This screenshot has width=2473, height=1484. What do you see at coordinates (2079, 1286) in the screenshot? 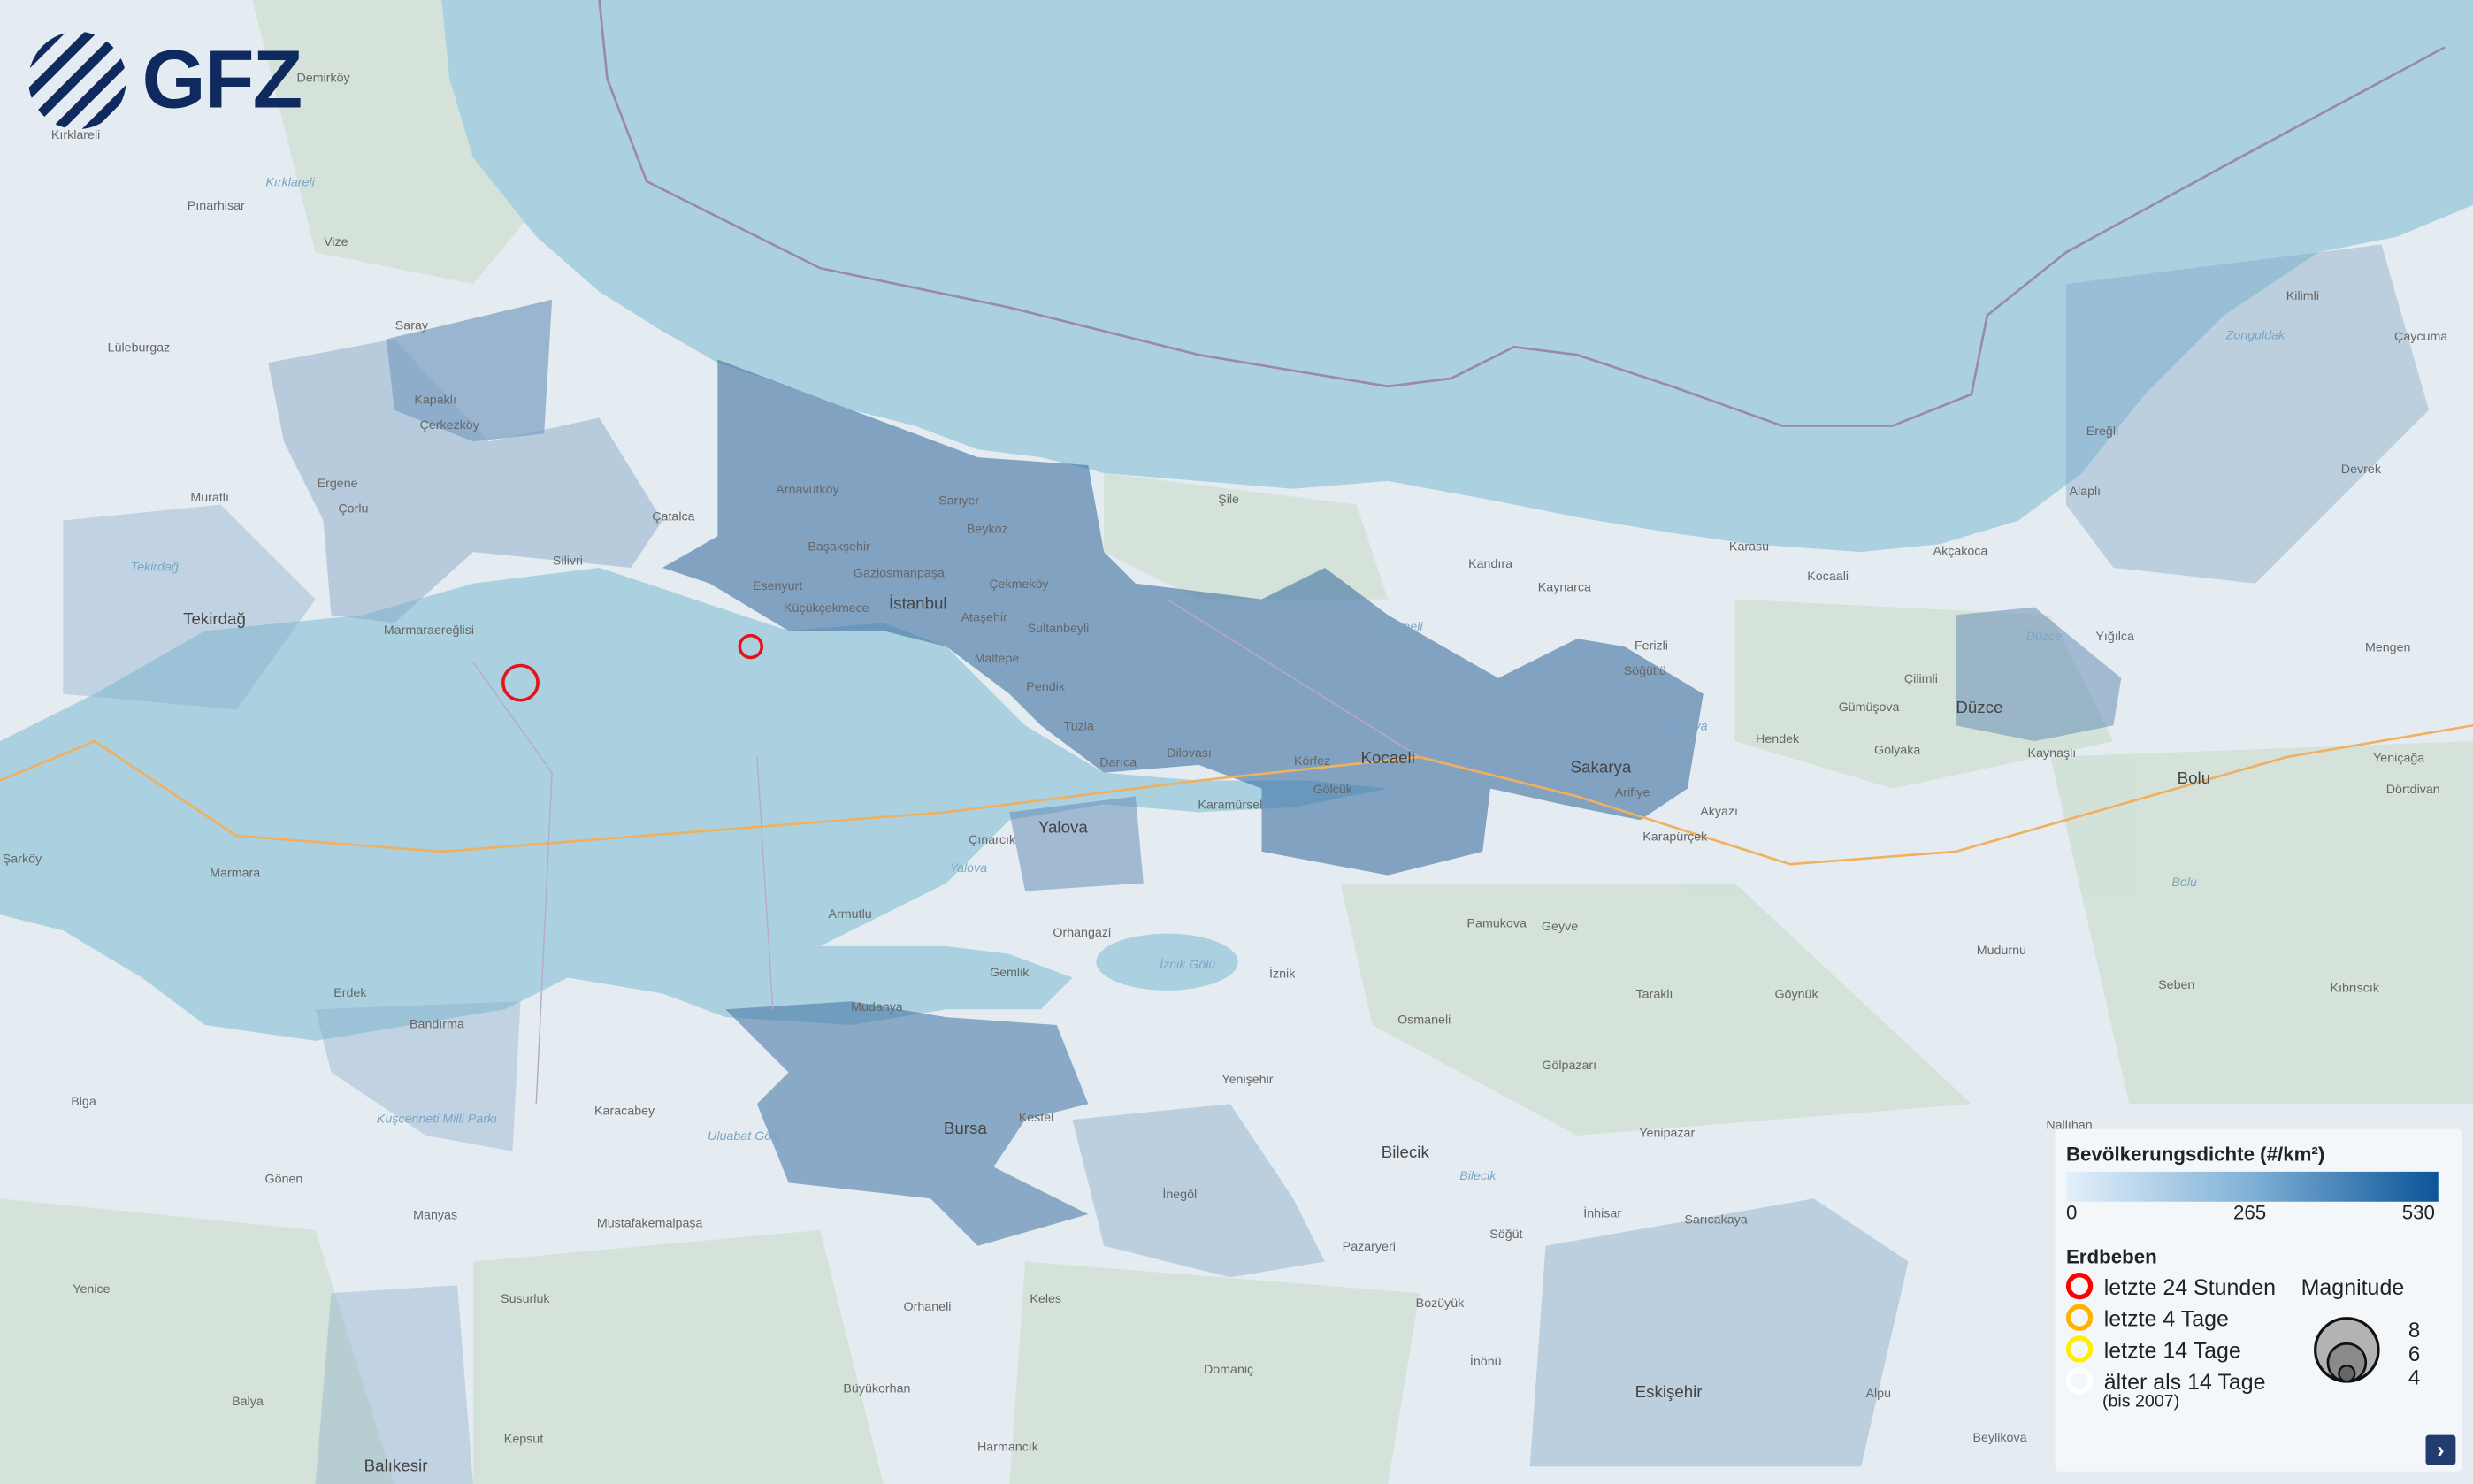
I see `ring-red-icon` at bounding box center [2079, 1286].